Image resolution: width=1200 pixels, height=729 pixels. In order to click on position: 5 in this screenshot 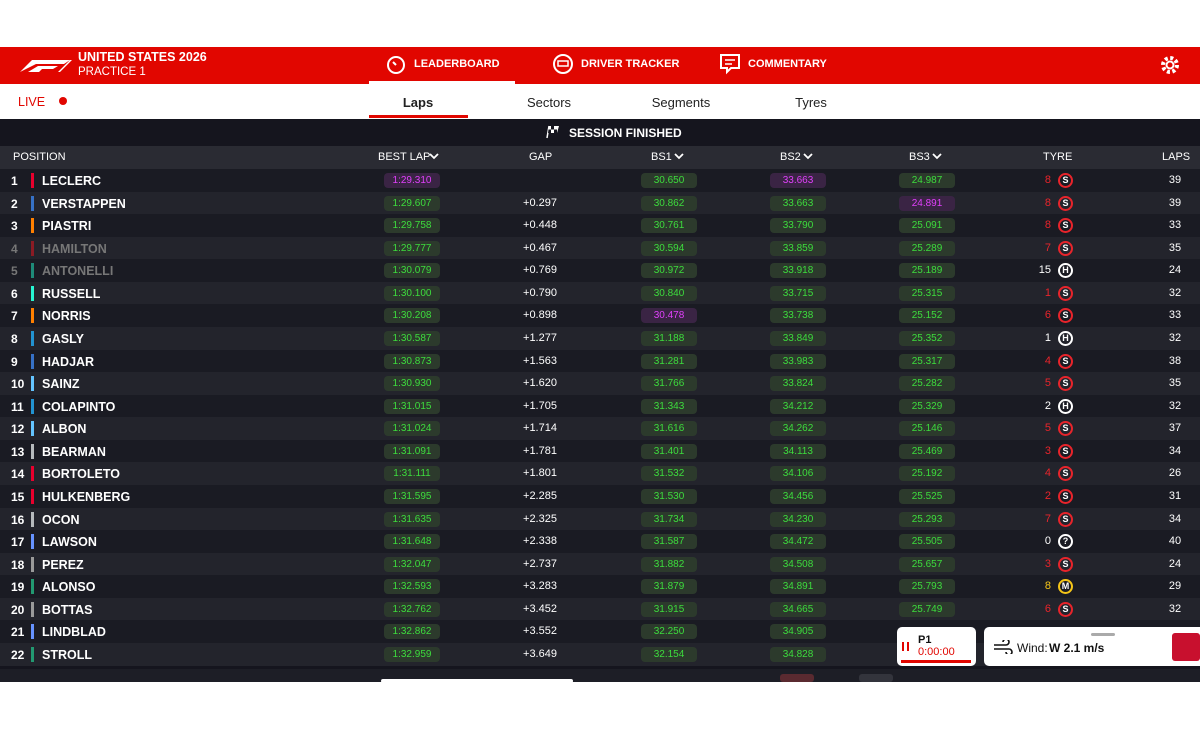, I will do `click(14, 271)`.